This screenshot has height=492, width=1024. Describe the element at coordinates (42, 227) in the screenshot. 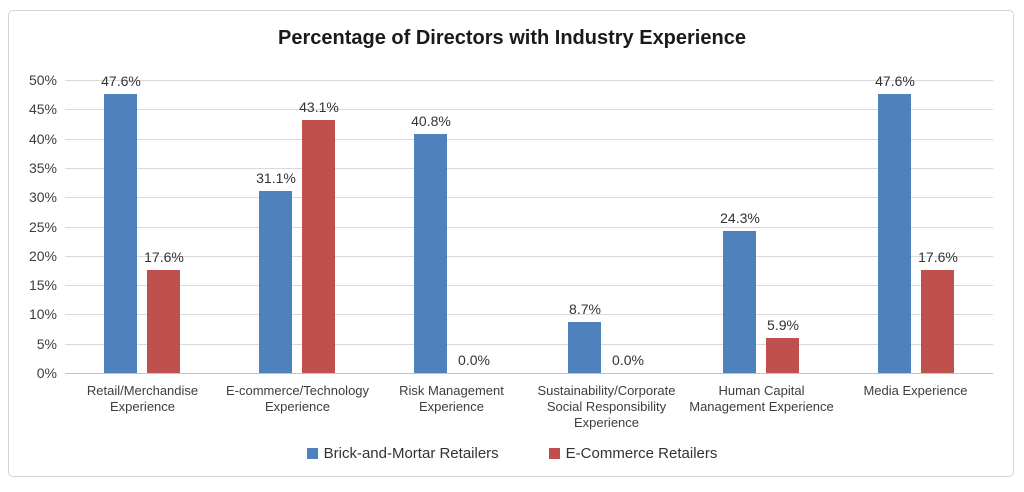

I see `y-tick-label: 25%` at that location.